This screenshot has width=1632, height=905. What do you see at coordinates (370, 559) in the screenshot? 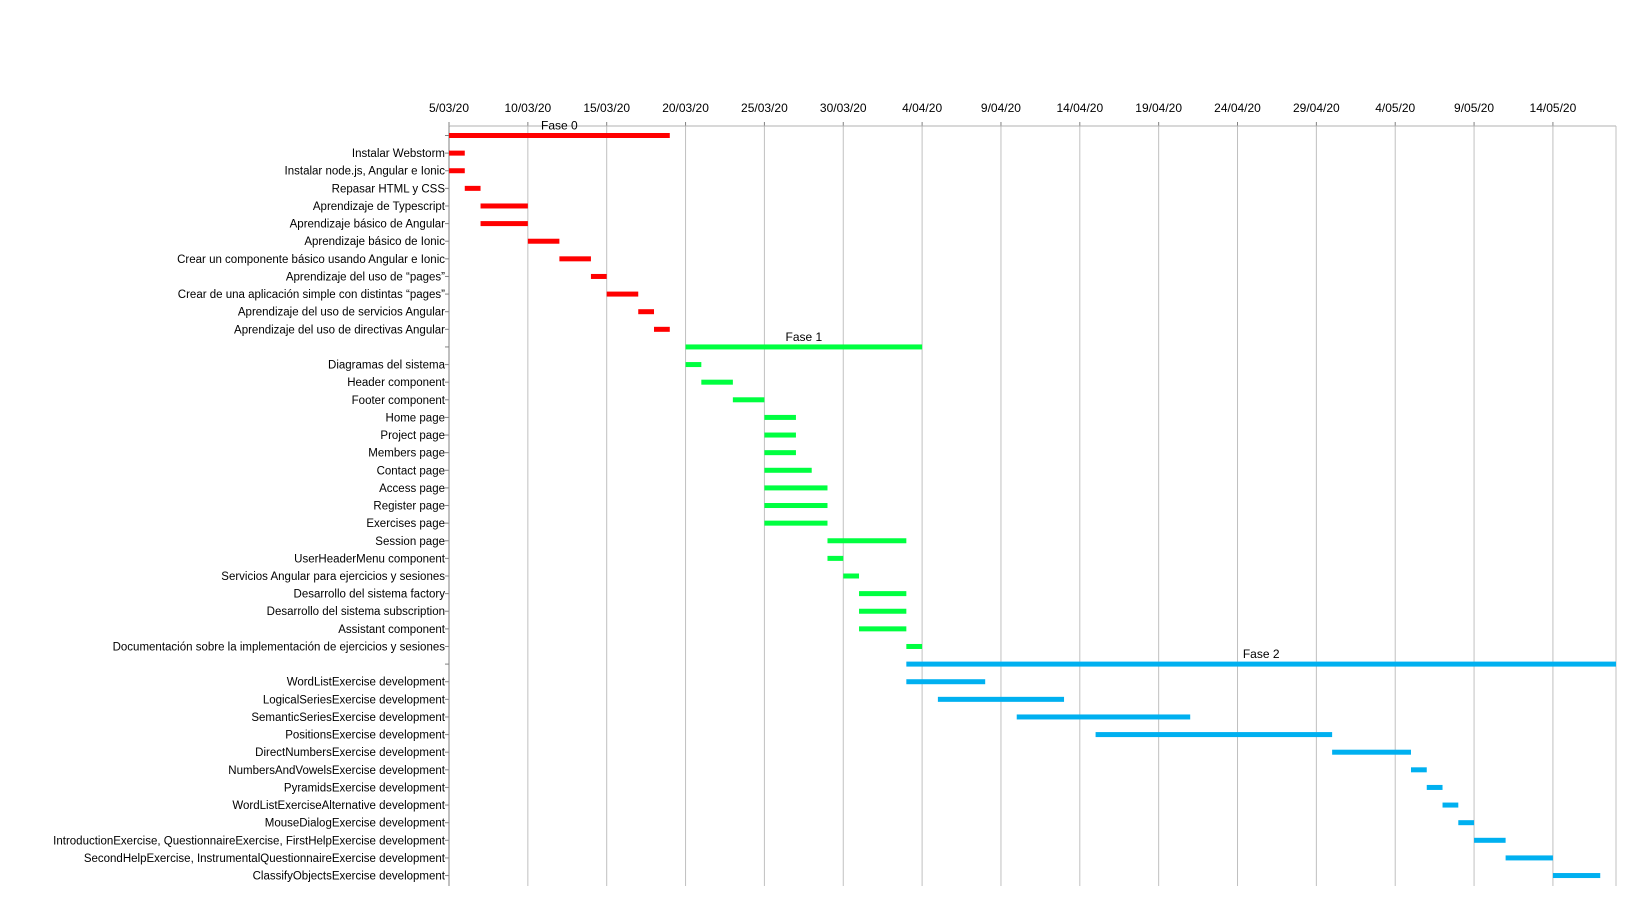
I see `task-label: UserHeaderMenu component` at bounding box center [370, 559].